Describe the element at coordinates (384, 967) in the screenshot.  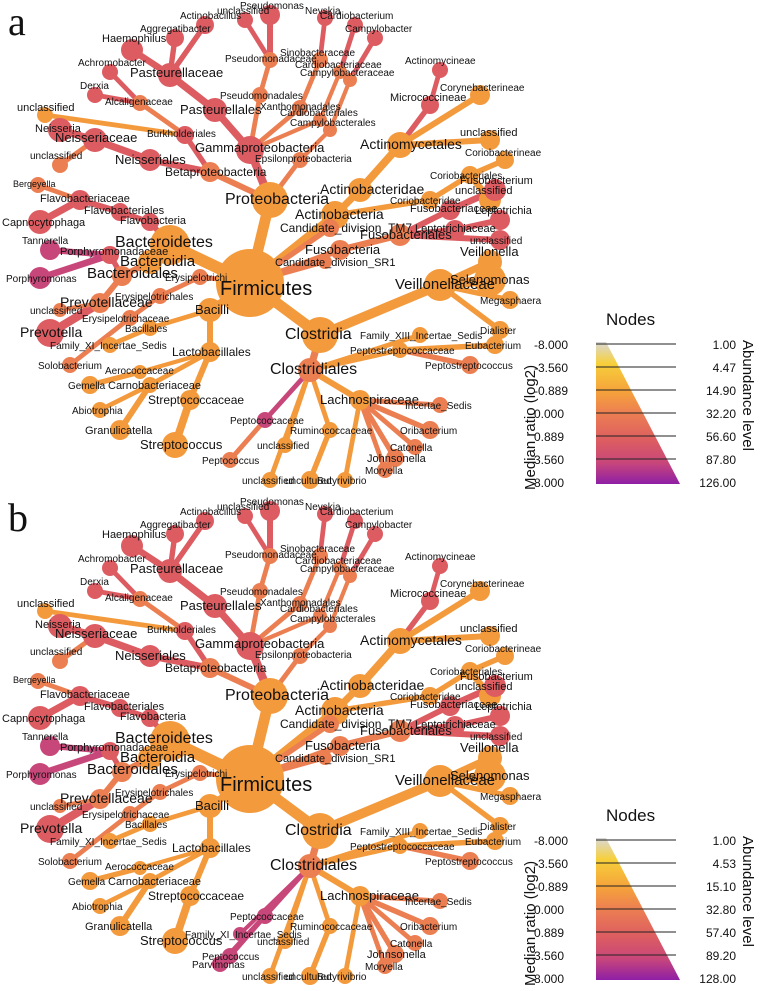
I see `node-label: Moryella` at that location.